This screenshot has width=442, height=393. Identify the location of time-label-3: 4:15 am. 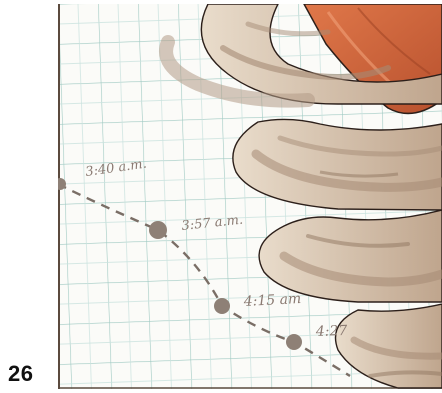
(271, 300).